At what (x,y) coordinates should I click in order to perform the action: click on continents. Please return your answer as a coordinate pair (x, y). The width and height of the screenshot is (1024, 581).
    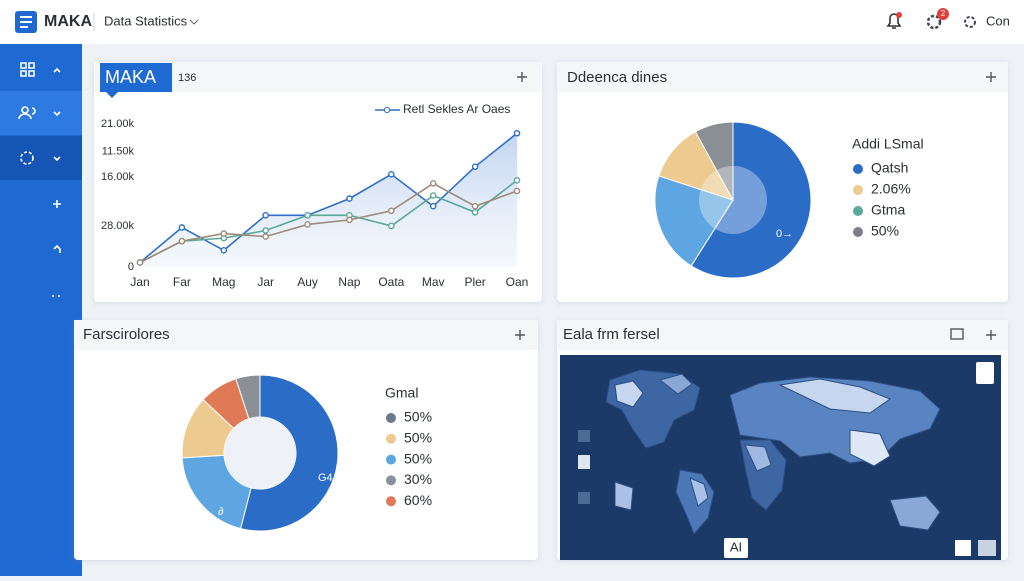
    Looking at the image, I should click on (773, 452).